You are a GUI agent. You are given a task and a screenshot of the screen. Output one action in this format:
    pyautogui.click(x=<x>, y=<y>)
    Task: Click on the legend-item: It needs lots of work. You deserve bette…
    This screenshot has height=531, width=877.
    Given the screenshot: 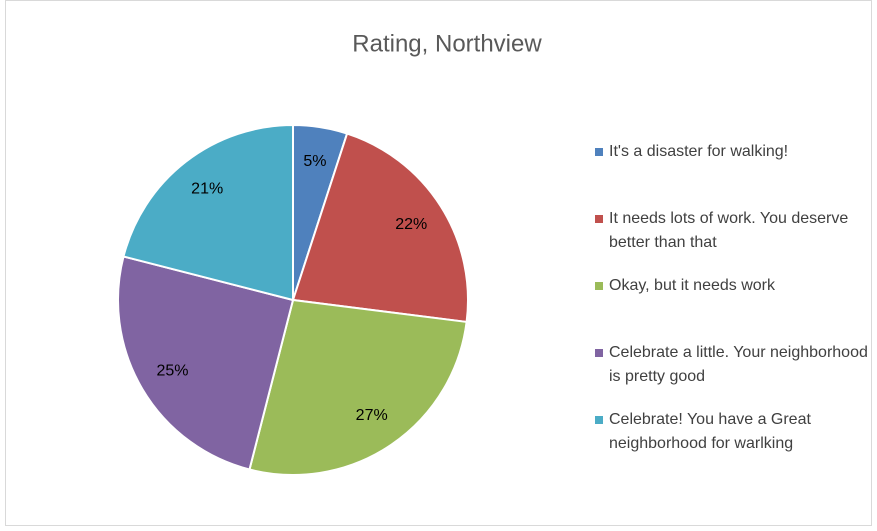 What is the action you would take?
    pyautogui.click(x=732, y=240)
    